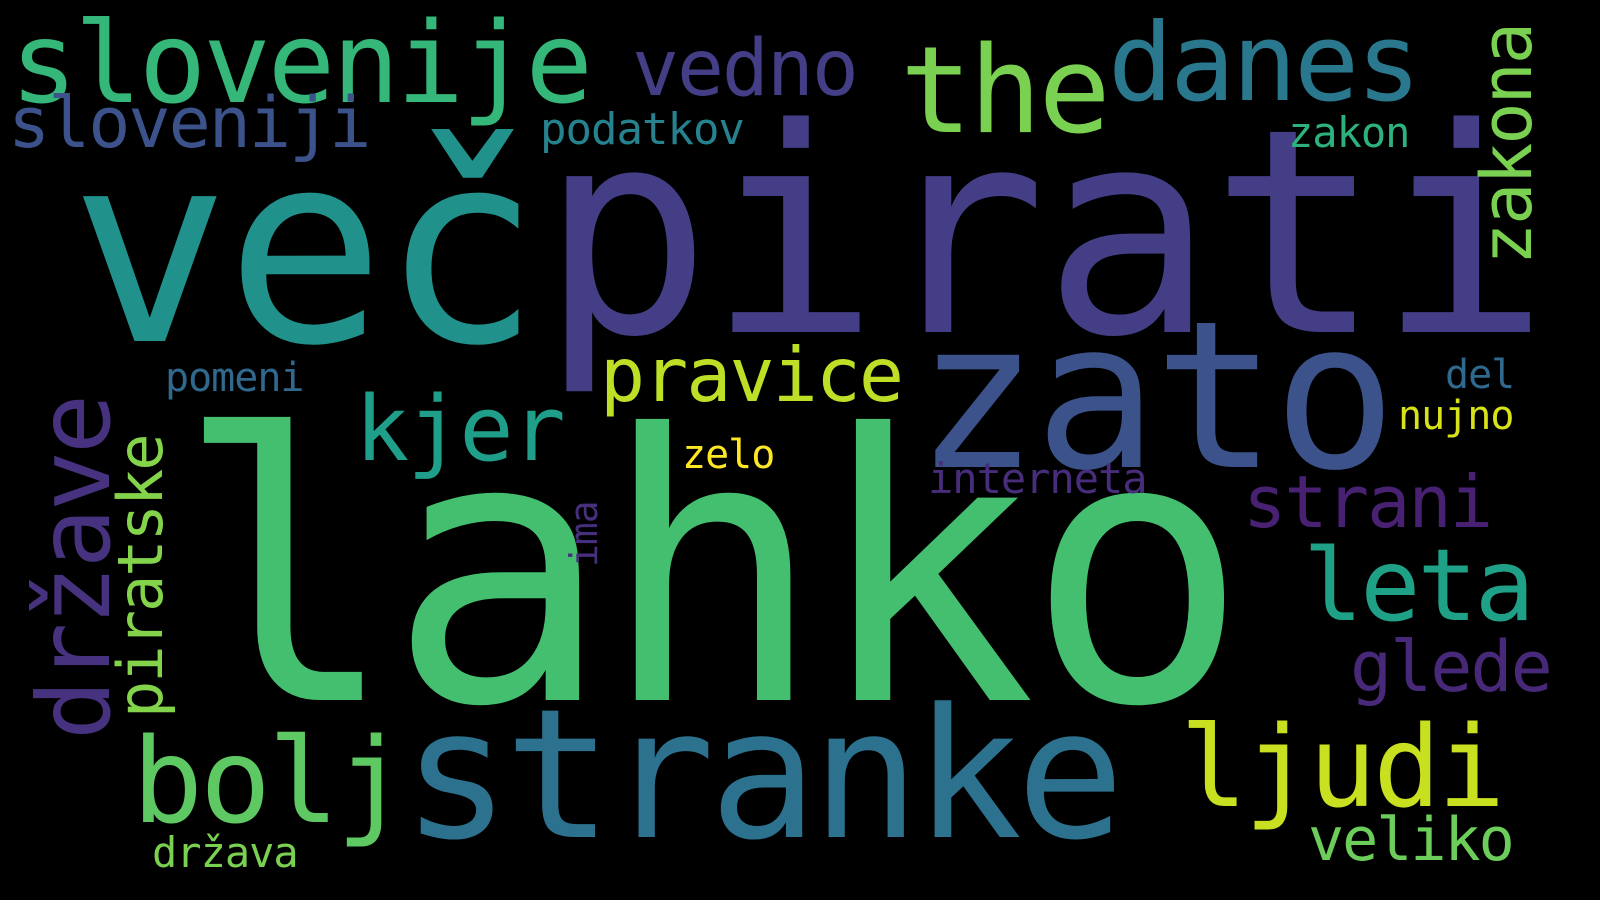  Describe the element at coordinates (1480, 375) in the screenshot. I see `word-del: del` at that location.